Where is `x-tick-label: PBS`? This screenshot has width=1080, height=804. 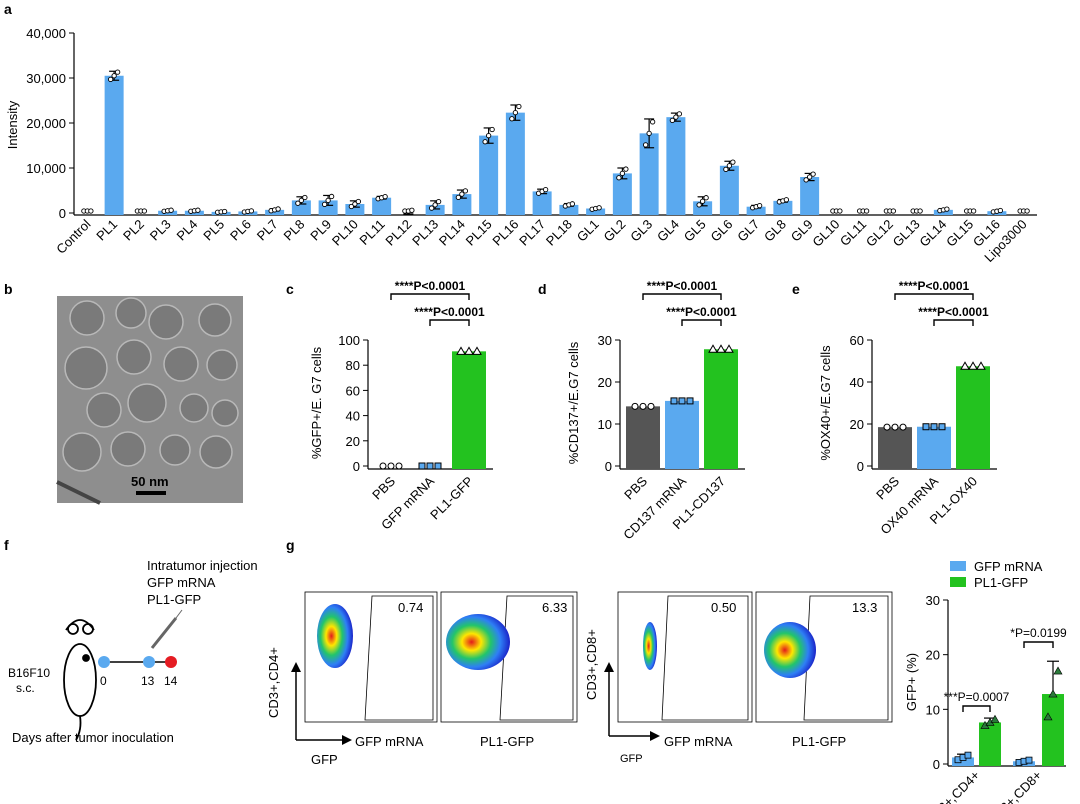 x-tick-label: PBS is located at coordinates (383, 487).